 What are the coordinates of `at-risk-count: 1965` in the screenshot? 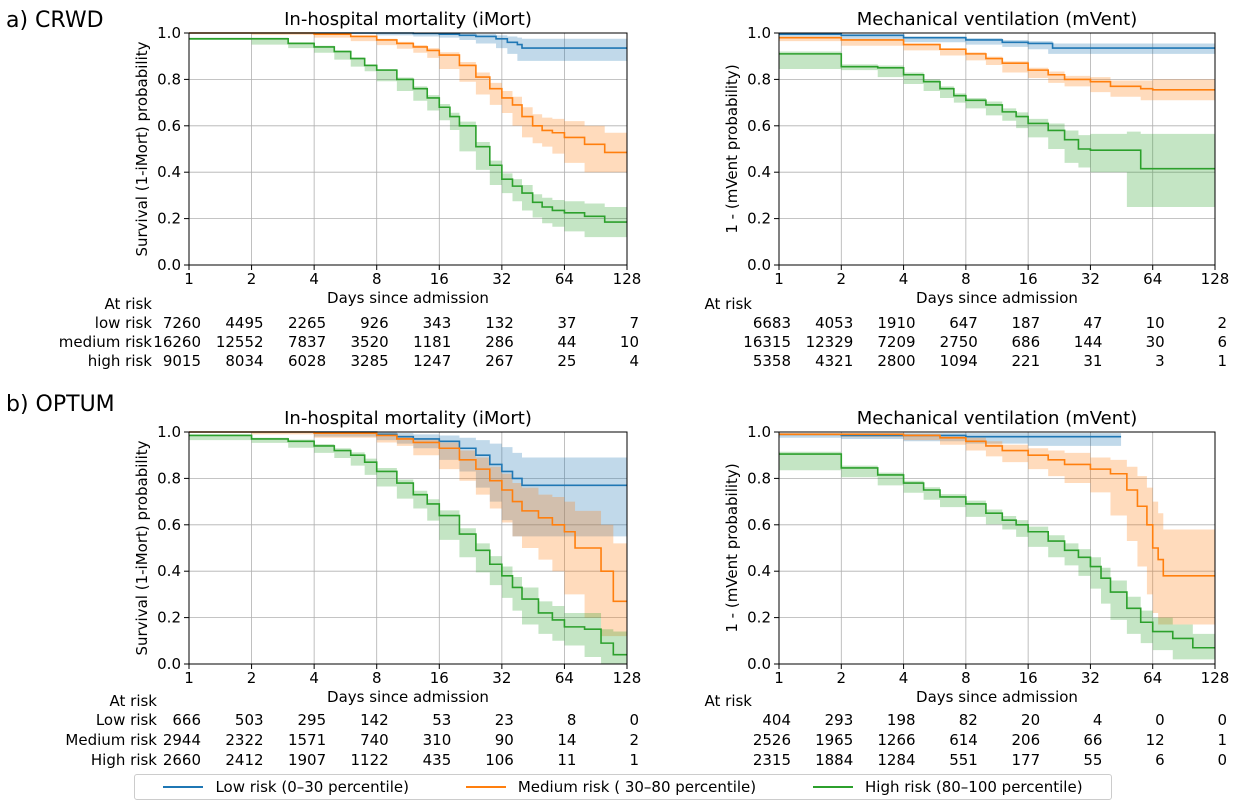 It's located at (834, 740).